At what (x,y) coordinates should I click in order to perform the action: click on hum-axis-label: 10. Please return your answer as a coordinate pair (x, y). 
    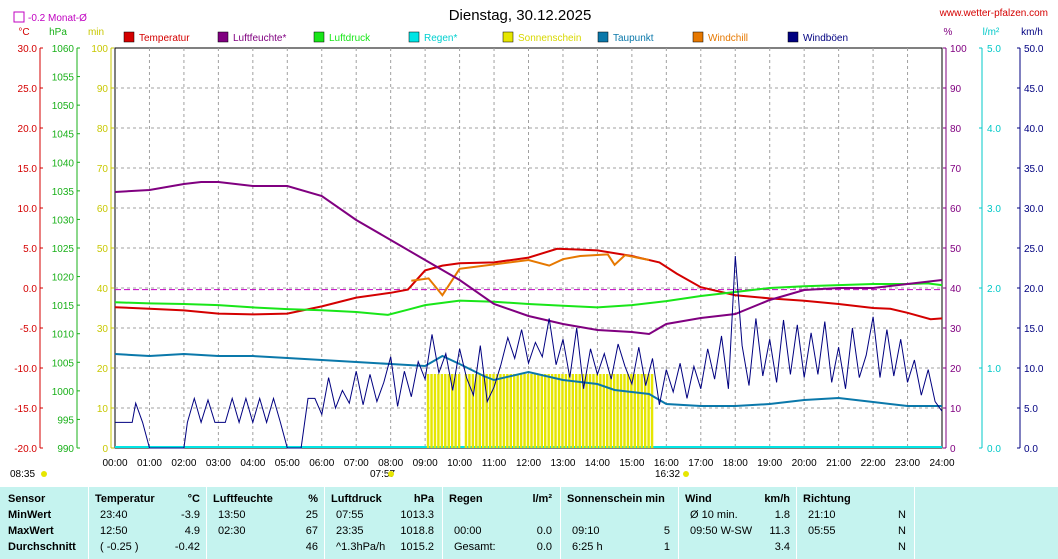
    Looking at the image, I should click on (956, 409).